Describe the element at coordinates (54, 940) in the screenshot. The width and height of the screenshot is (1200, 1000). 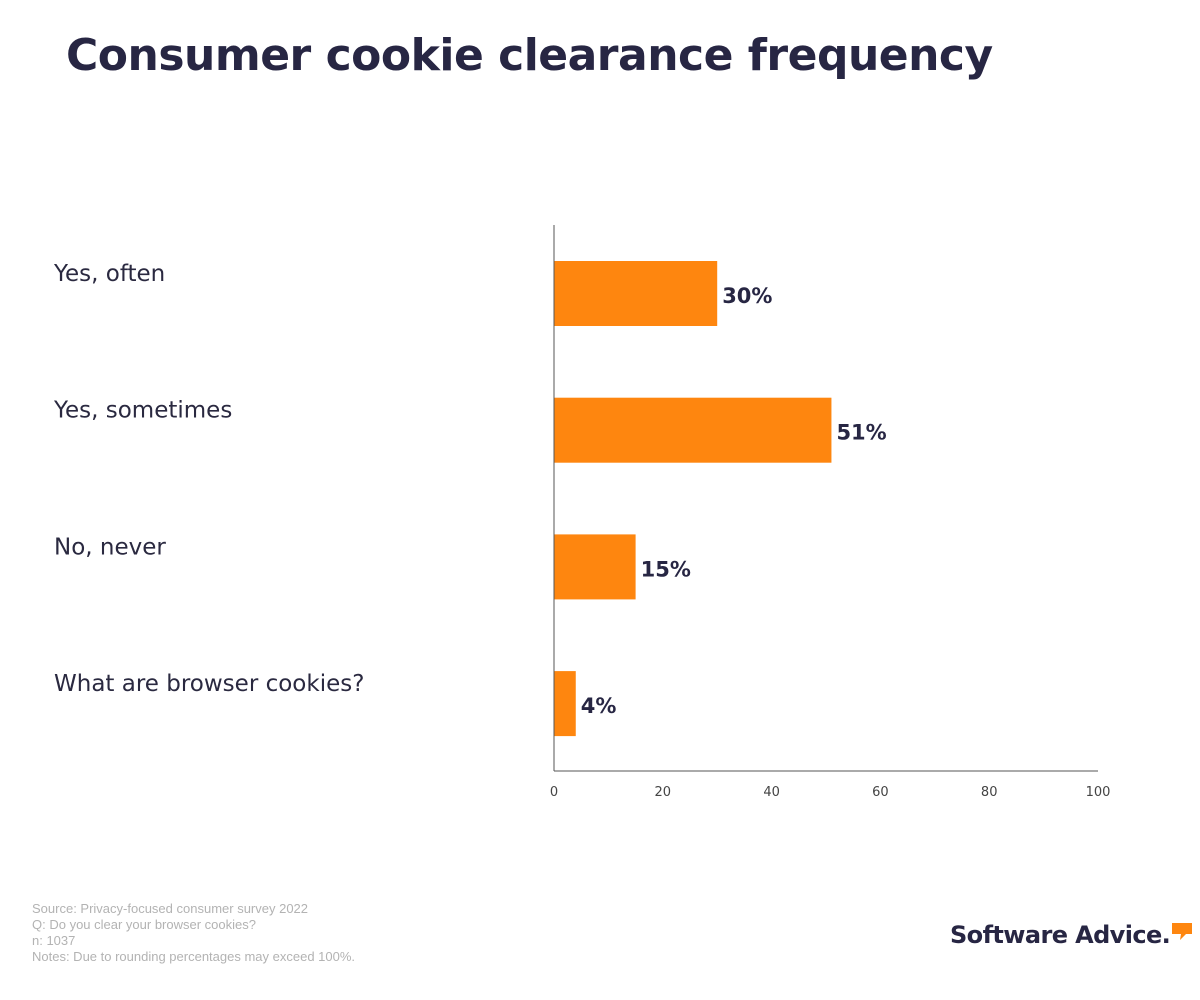
I see `sample-size-note: n: 1037` at that location.